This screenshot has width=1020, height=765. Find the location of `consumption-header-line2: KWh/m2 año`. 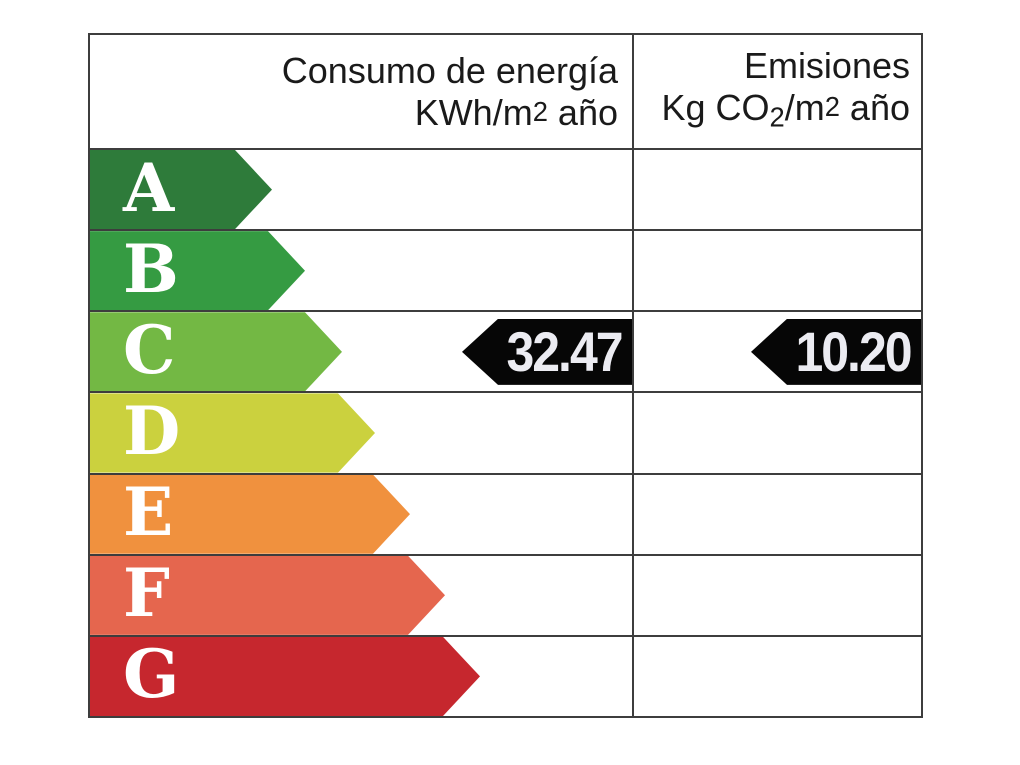

consumption-header-line2: KWh/m2 año is located at coordinates (516, 112).